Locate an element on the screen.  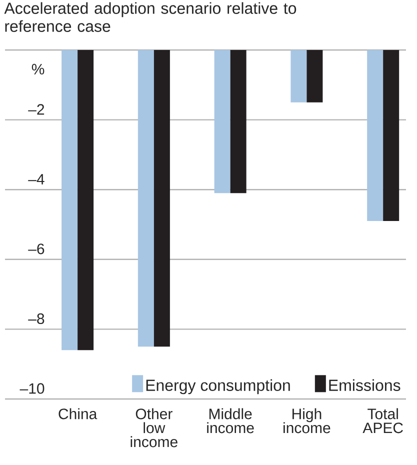
legend-label: Energy consumption is located at coordinates (218, 386).